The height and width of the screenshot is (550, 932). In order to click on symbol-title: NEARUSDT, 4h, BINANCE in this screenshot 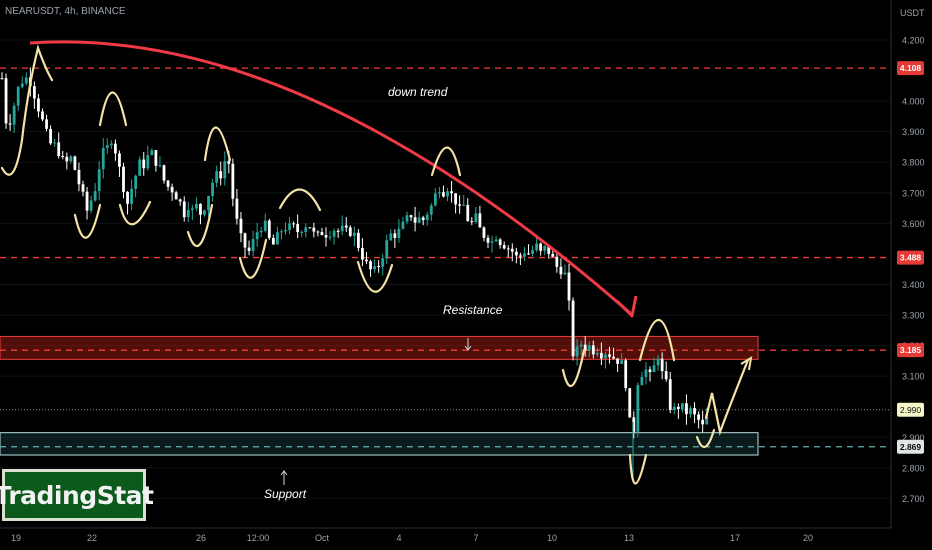, I will do `click(65, 11)`.